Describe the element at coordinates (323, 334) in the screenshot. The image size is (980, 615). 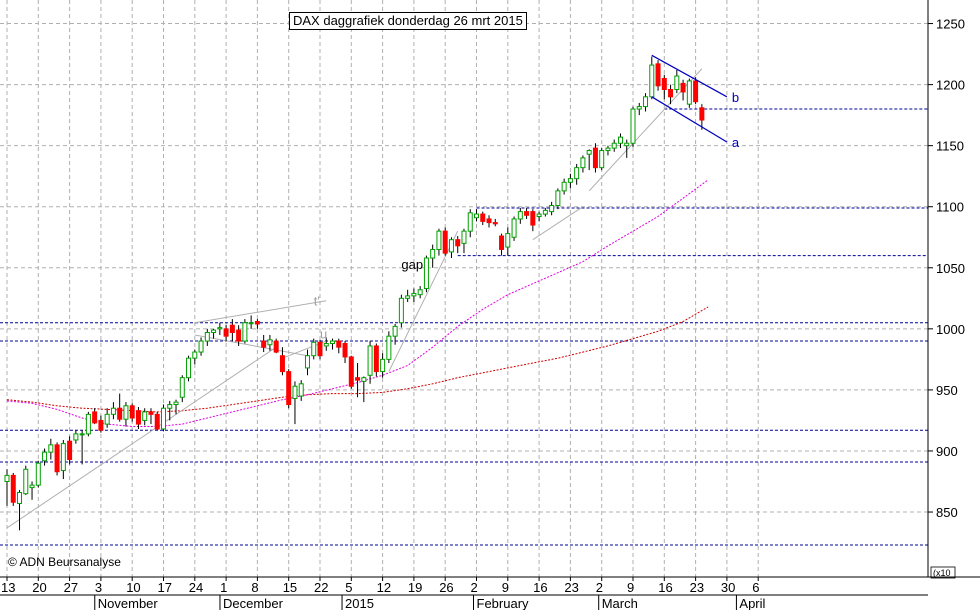
I see `annotation-text: u` at that location.